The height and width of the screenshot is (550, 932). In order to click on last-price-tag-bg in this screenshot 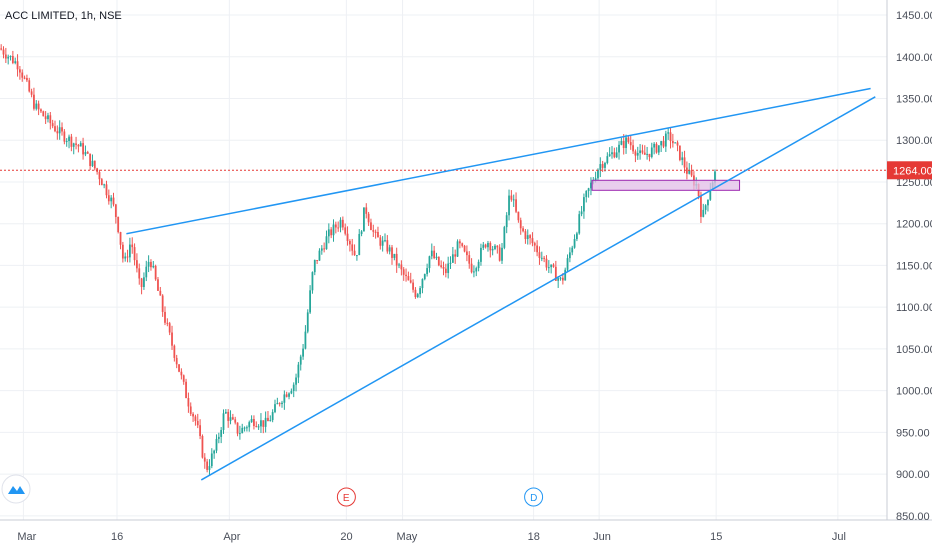, I will do `click(909, 170)`.